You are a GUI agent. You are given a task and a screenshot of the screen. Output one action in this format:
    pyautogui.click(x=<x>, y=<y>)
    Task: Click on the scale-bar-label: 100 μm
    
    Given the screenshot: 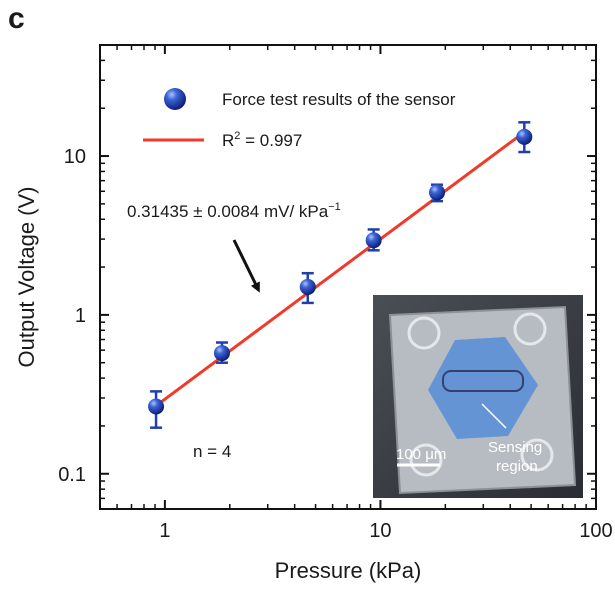 What is the action you would take?
    pyautogui.click(x=421, y=454)
    